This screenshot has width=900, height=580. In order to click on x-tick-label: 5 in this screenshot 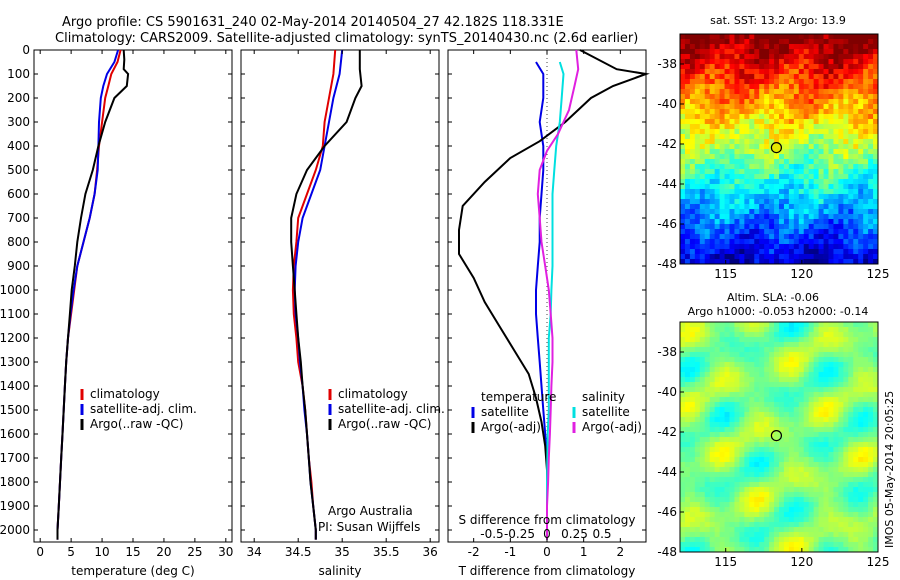, I will do `click(71, 552)`.